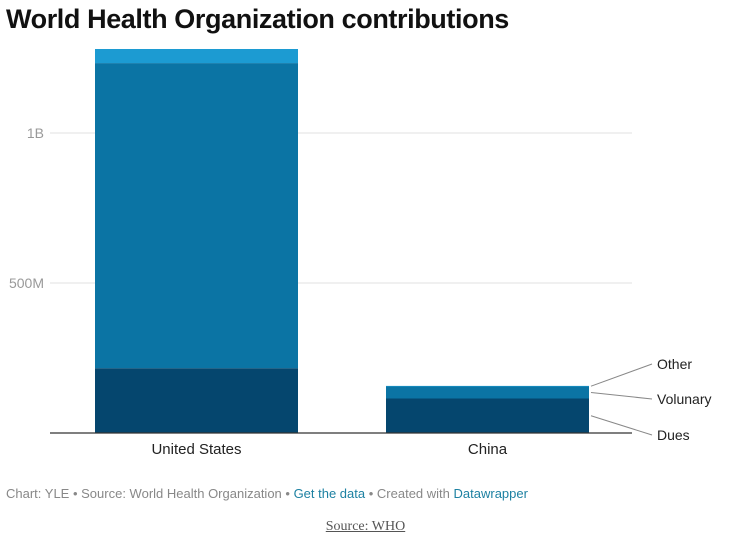 The width and height of the screenshot is (731, 544). What do you see at coordinates (684, 399) in the screenshot?
I see `legend-label-volunary: Volunary` at bounding box center [684, 399].